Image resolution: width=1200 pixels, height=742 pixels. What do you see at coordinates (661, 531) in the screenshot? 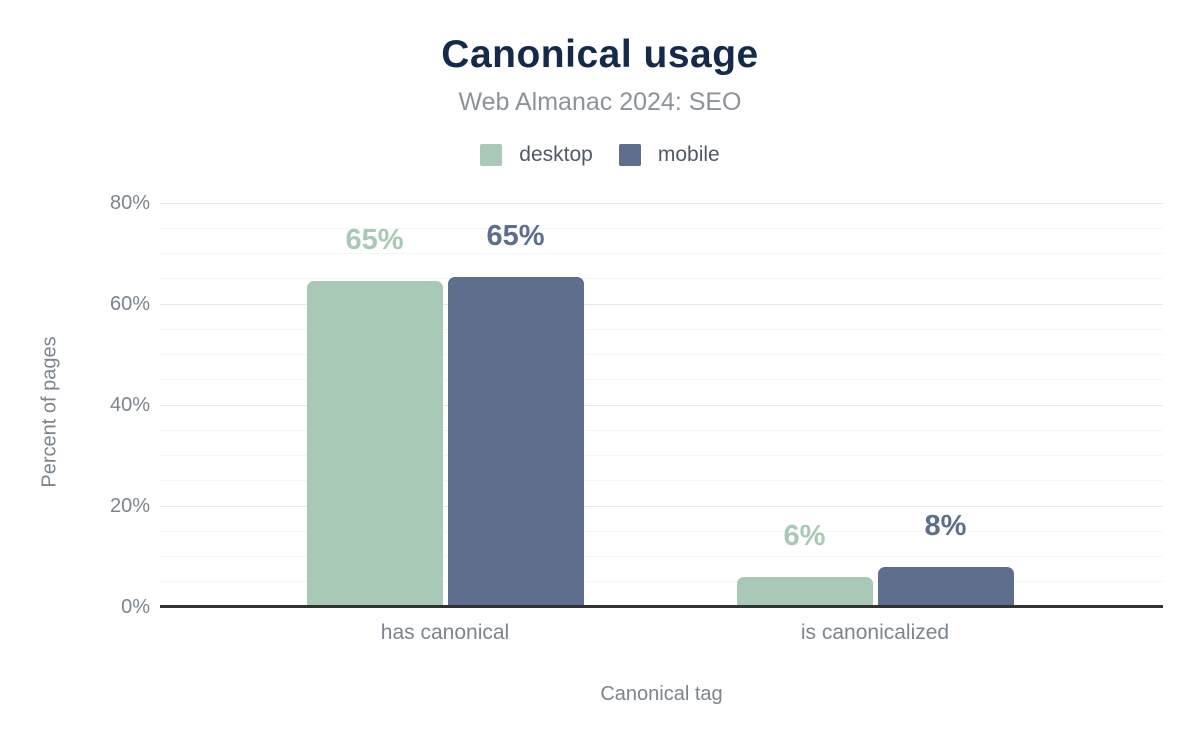
I see `gridline-15pct` at bounding box center [661, 531].